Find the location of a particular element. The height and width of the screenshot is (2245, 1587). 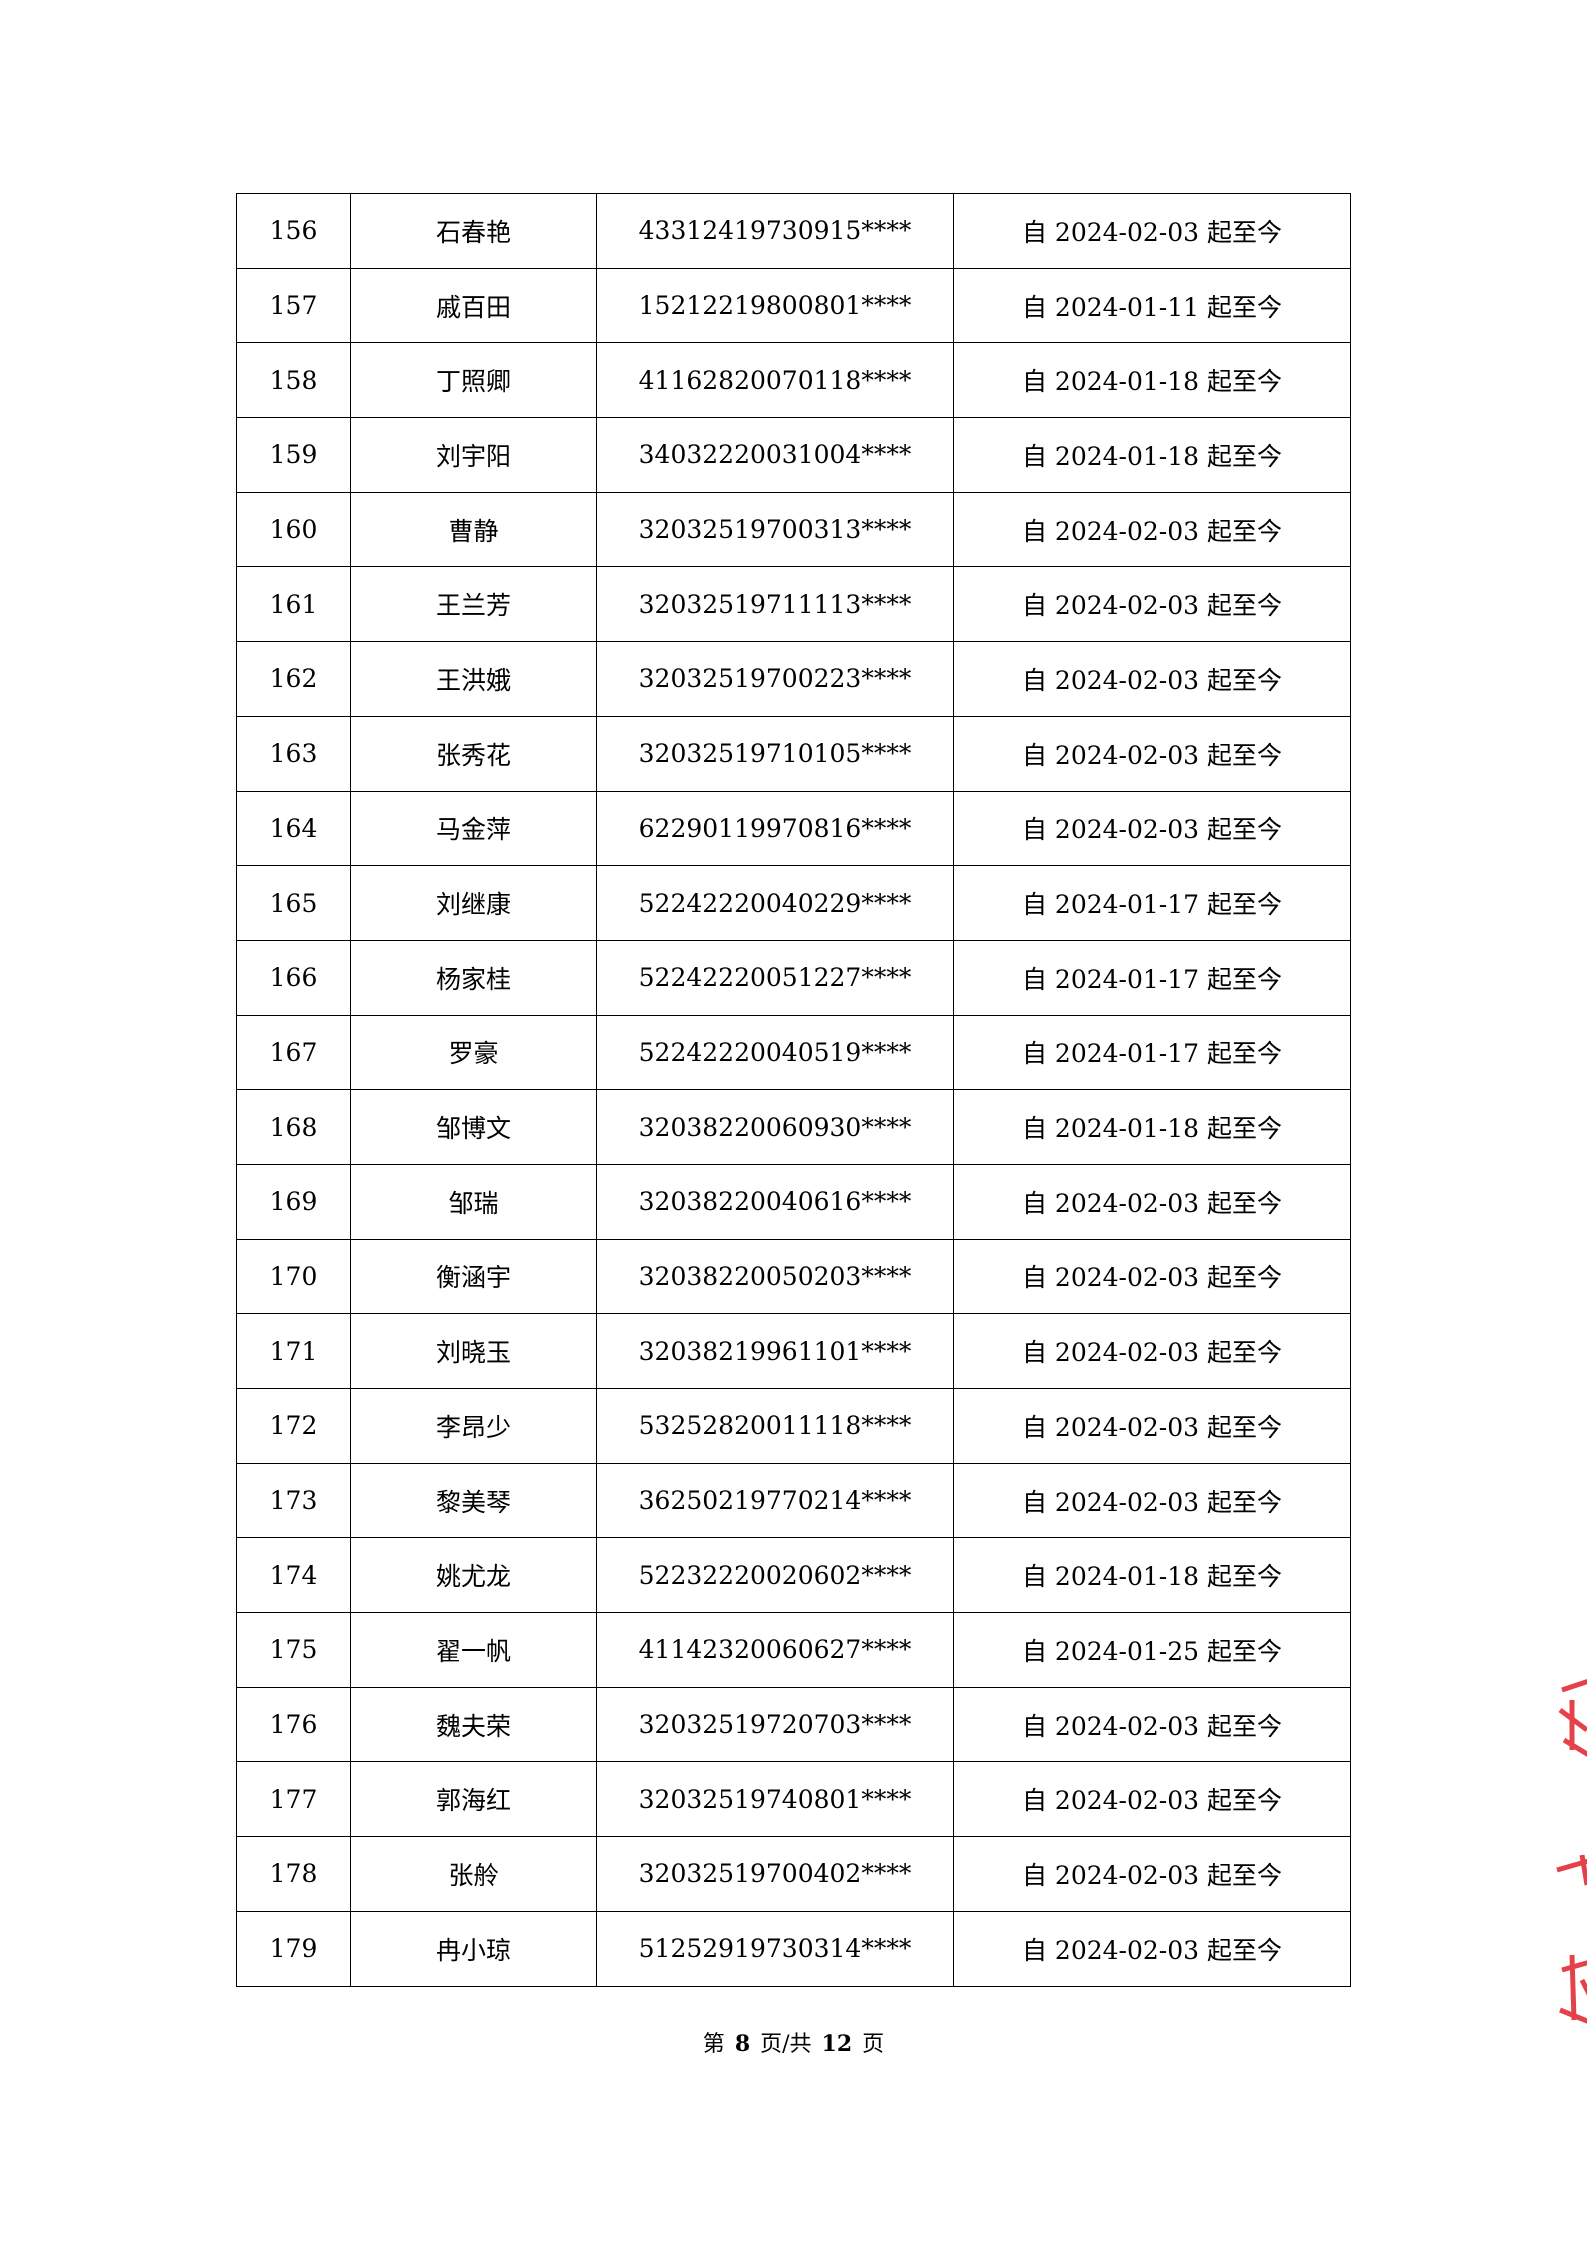

person-name: 罗豪 is located at coordinates (473, 1052).